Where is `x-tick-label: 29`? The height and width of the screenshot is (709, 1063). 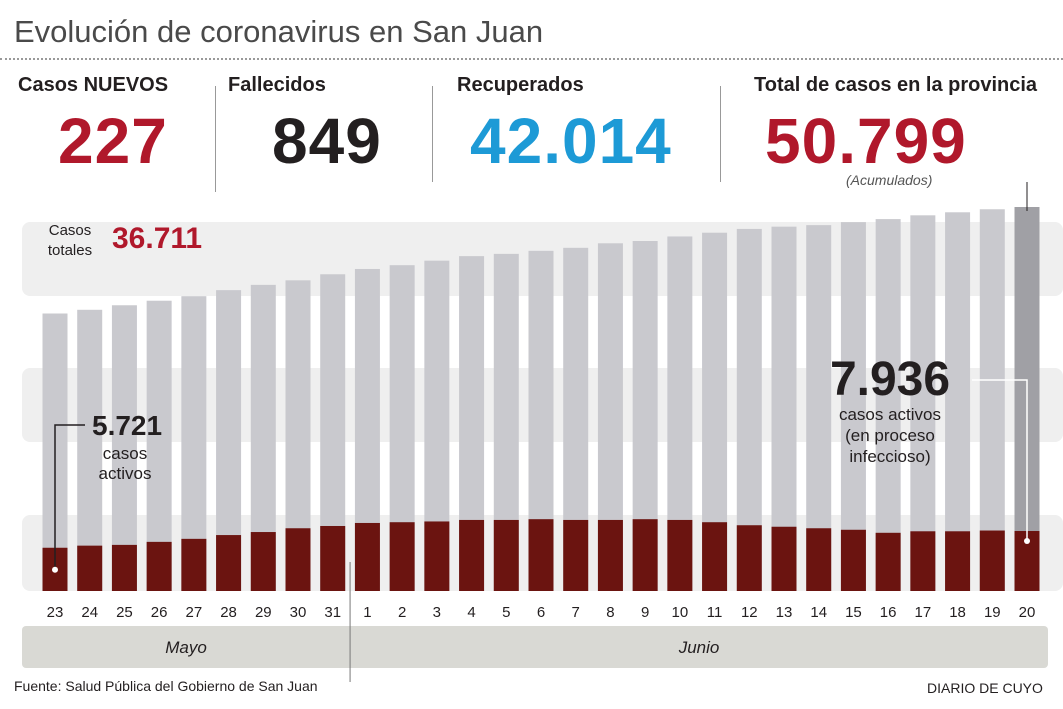
x-tick-label: 29 is located at coordinates (263, 612).